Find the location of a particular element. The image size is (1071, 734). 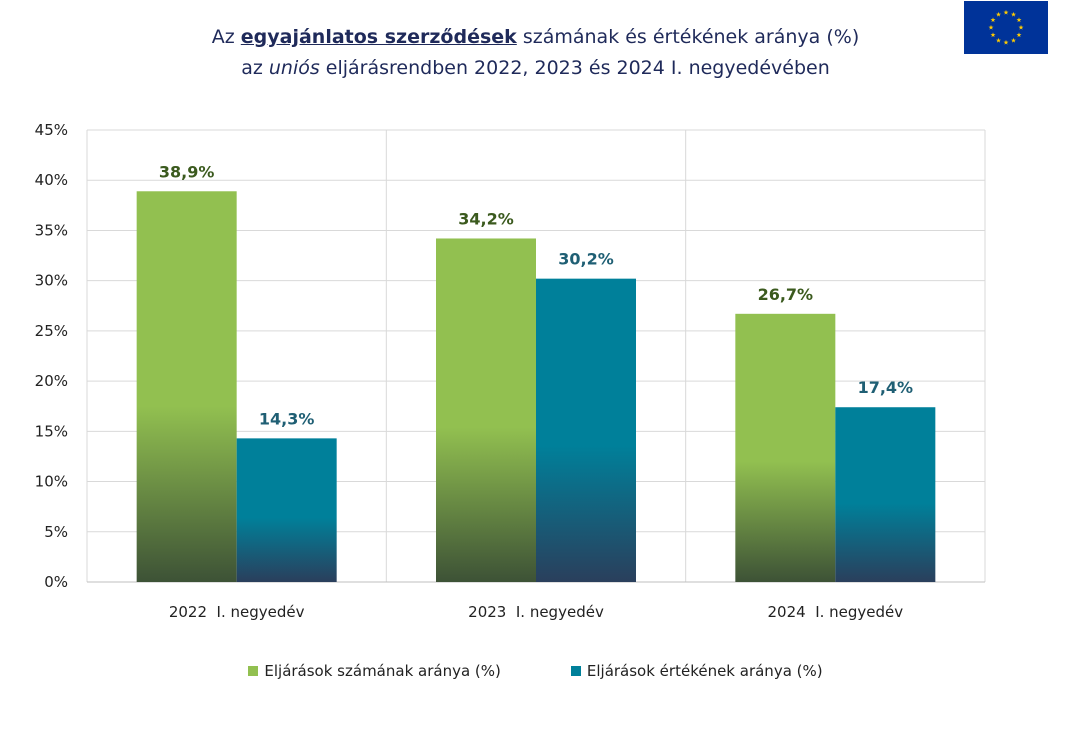

title-text: az is located at coordinates (255, 68).